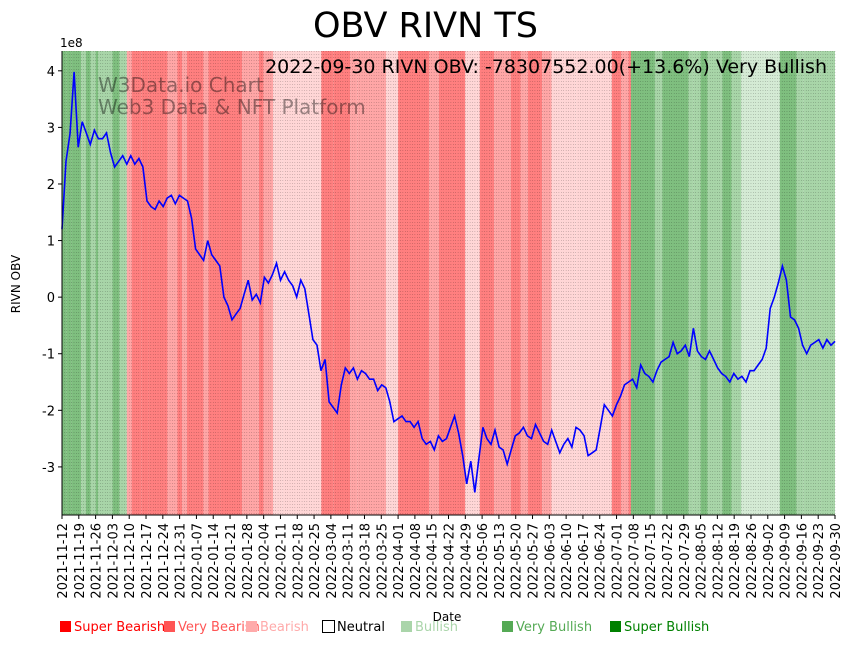 This screenshot has width=851, height=646. What do you see at coordinates (634, 561) in the screenshot?
I see `x-tick-label: 2022-07-08` at bounding box center [634, 561].